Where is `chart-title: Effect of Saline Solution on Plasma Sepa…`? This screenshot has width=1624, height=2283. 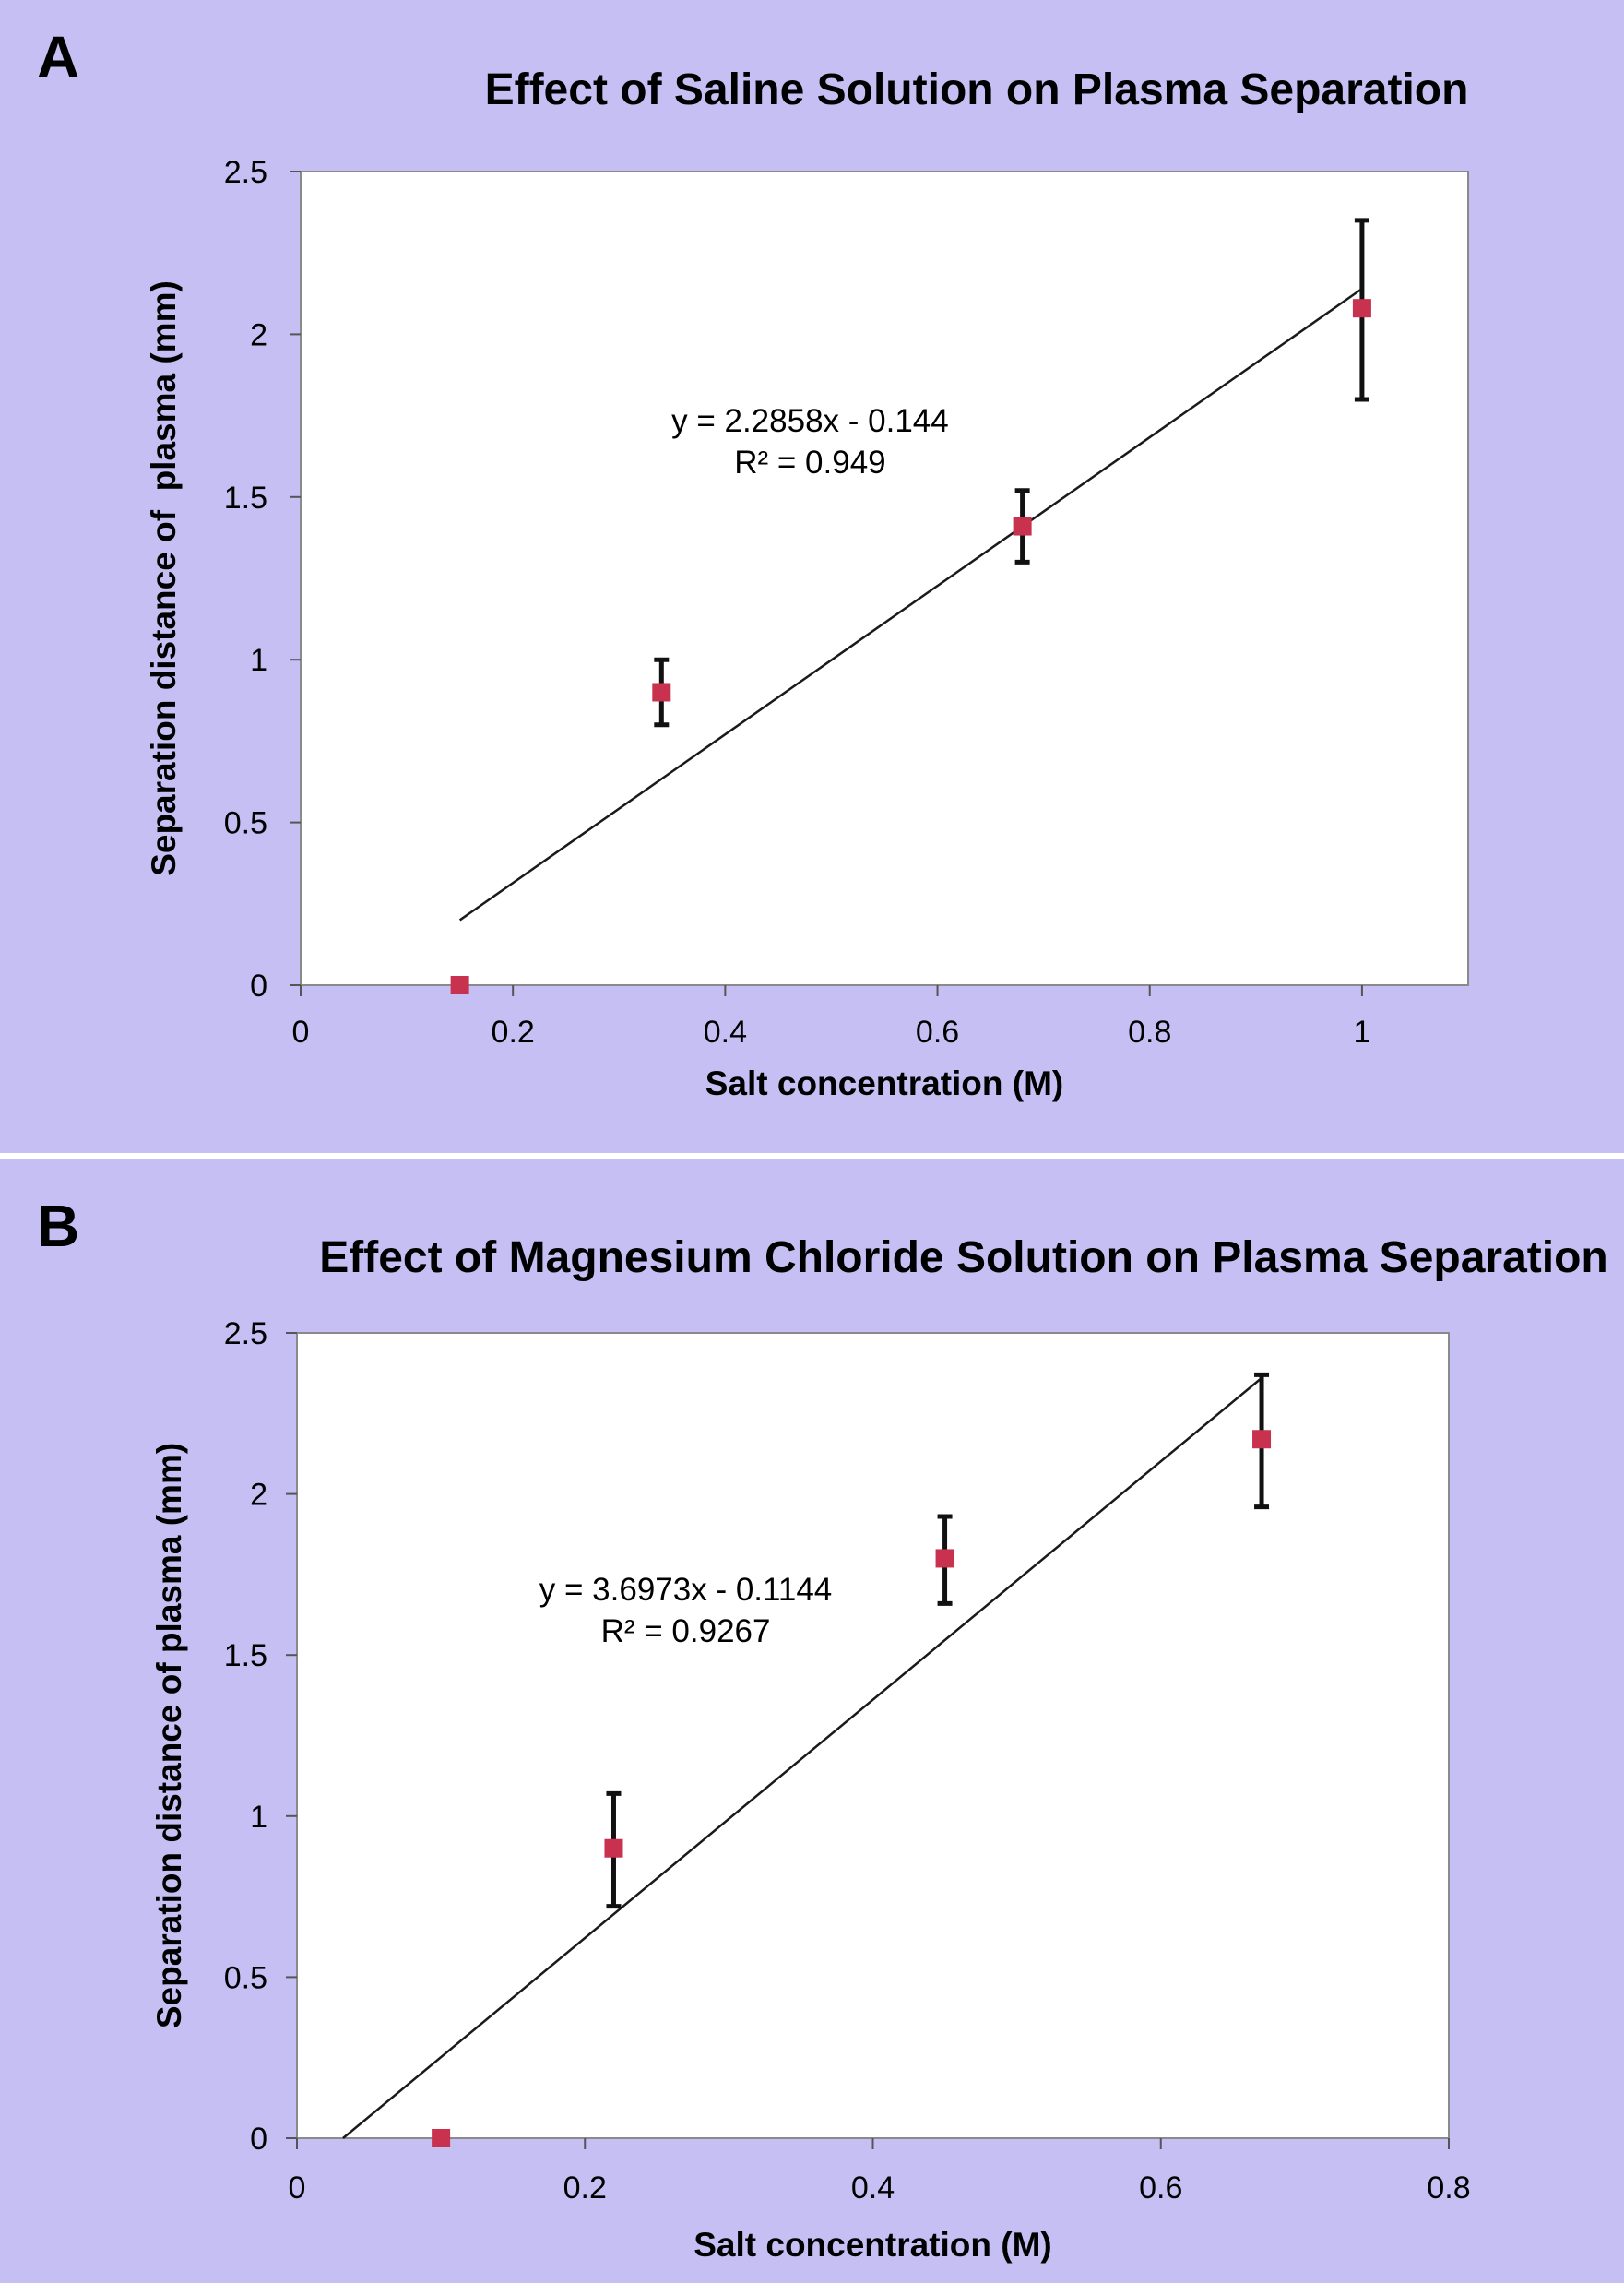 chart-title: Effect of Saline Solution on Plasma Sepa… is located at coordinates (977, 89).